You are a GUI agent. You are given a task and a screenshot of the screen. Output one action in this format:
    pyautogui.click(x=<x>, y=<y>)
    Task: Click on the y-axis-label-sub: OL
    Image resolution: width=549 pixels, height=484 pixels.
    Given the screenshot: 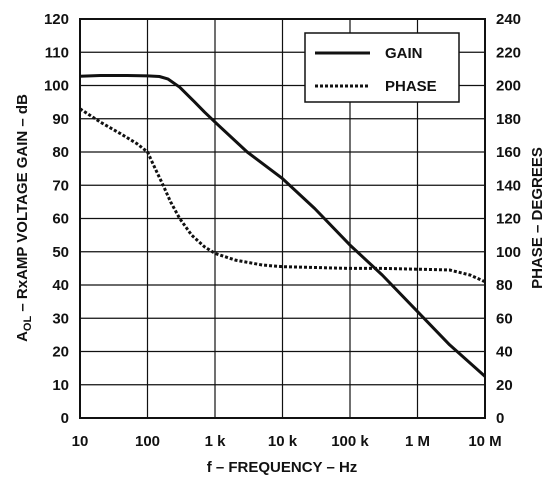 What is the action you would take?
    pyautogui.click(x=28, y=324)
    